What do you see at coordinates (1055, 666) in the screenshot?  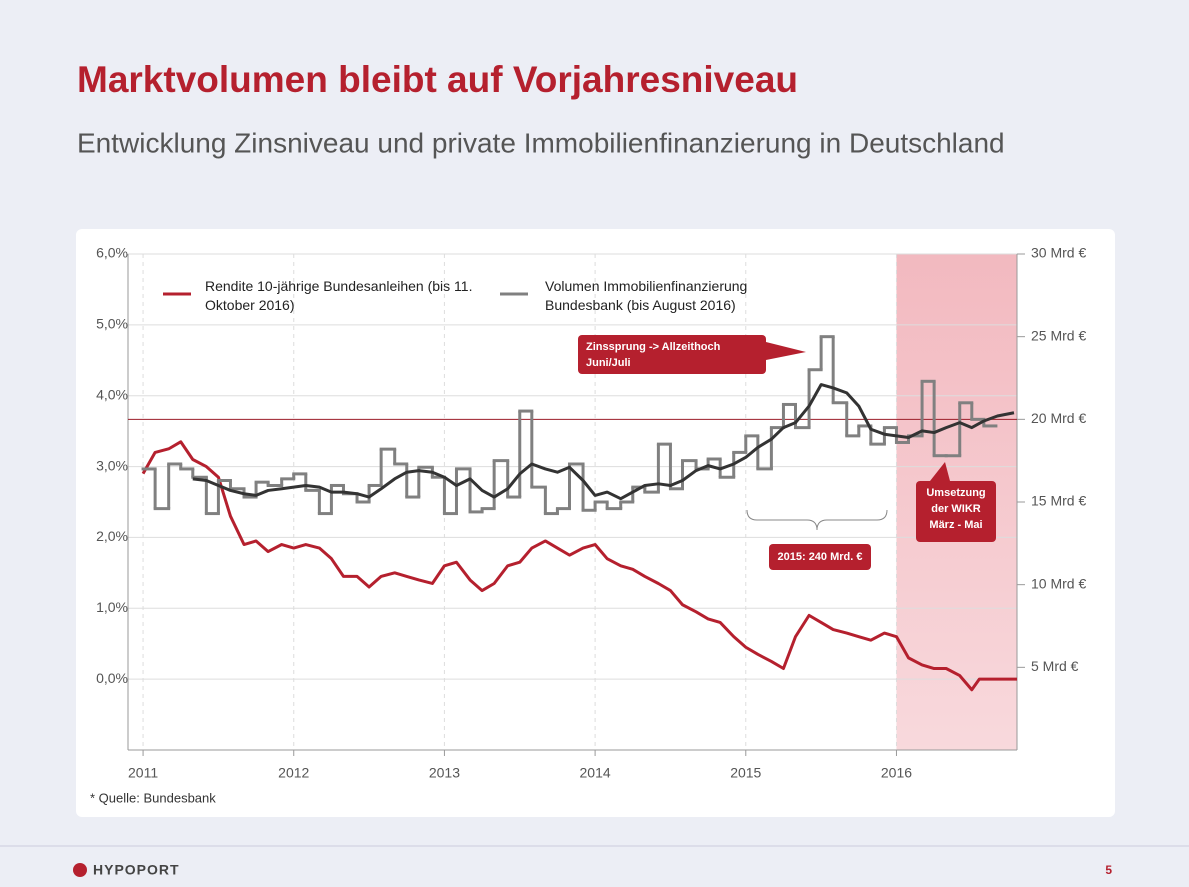 I see `y2-tick-label: 5 Mrd €` at bounding box center [1055, 666].